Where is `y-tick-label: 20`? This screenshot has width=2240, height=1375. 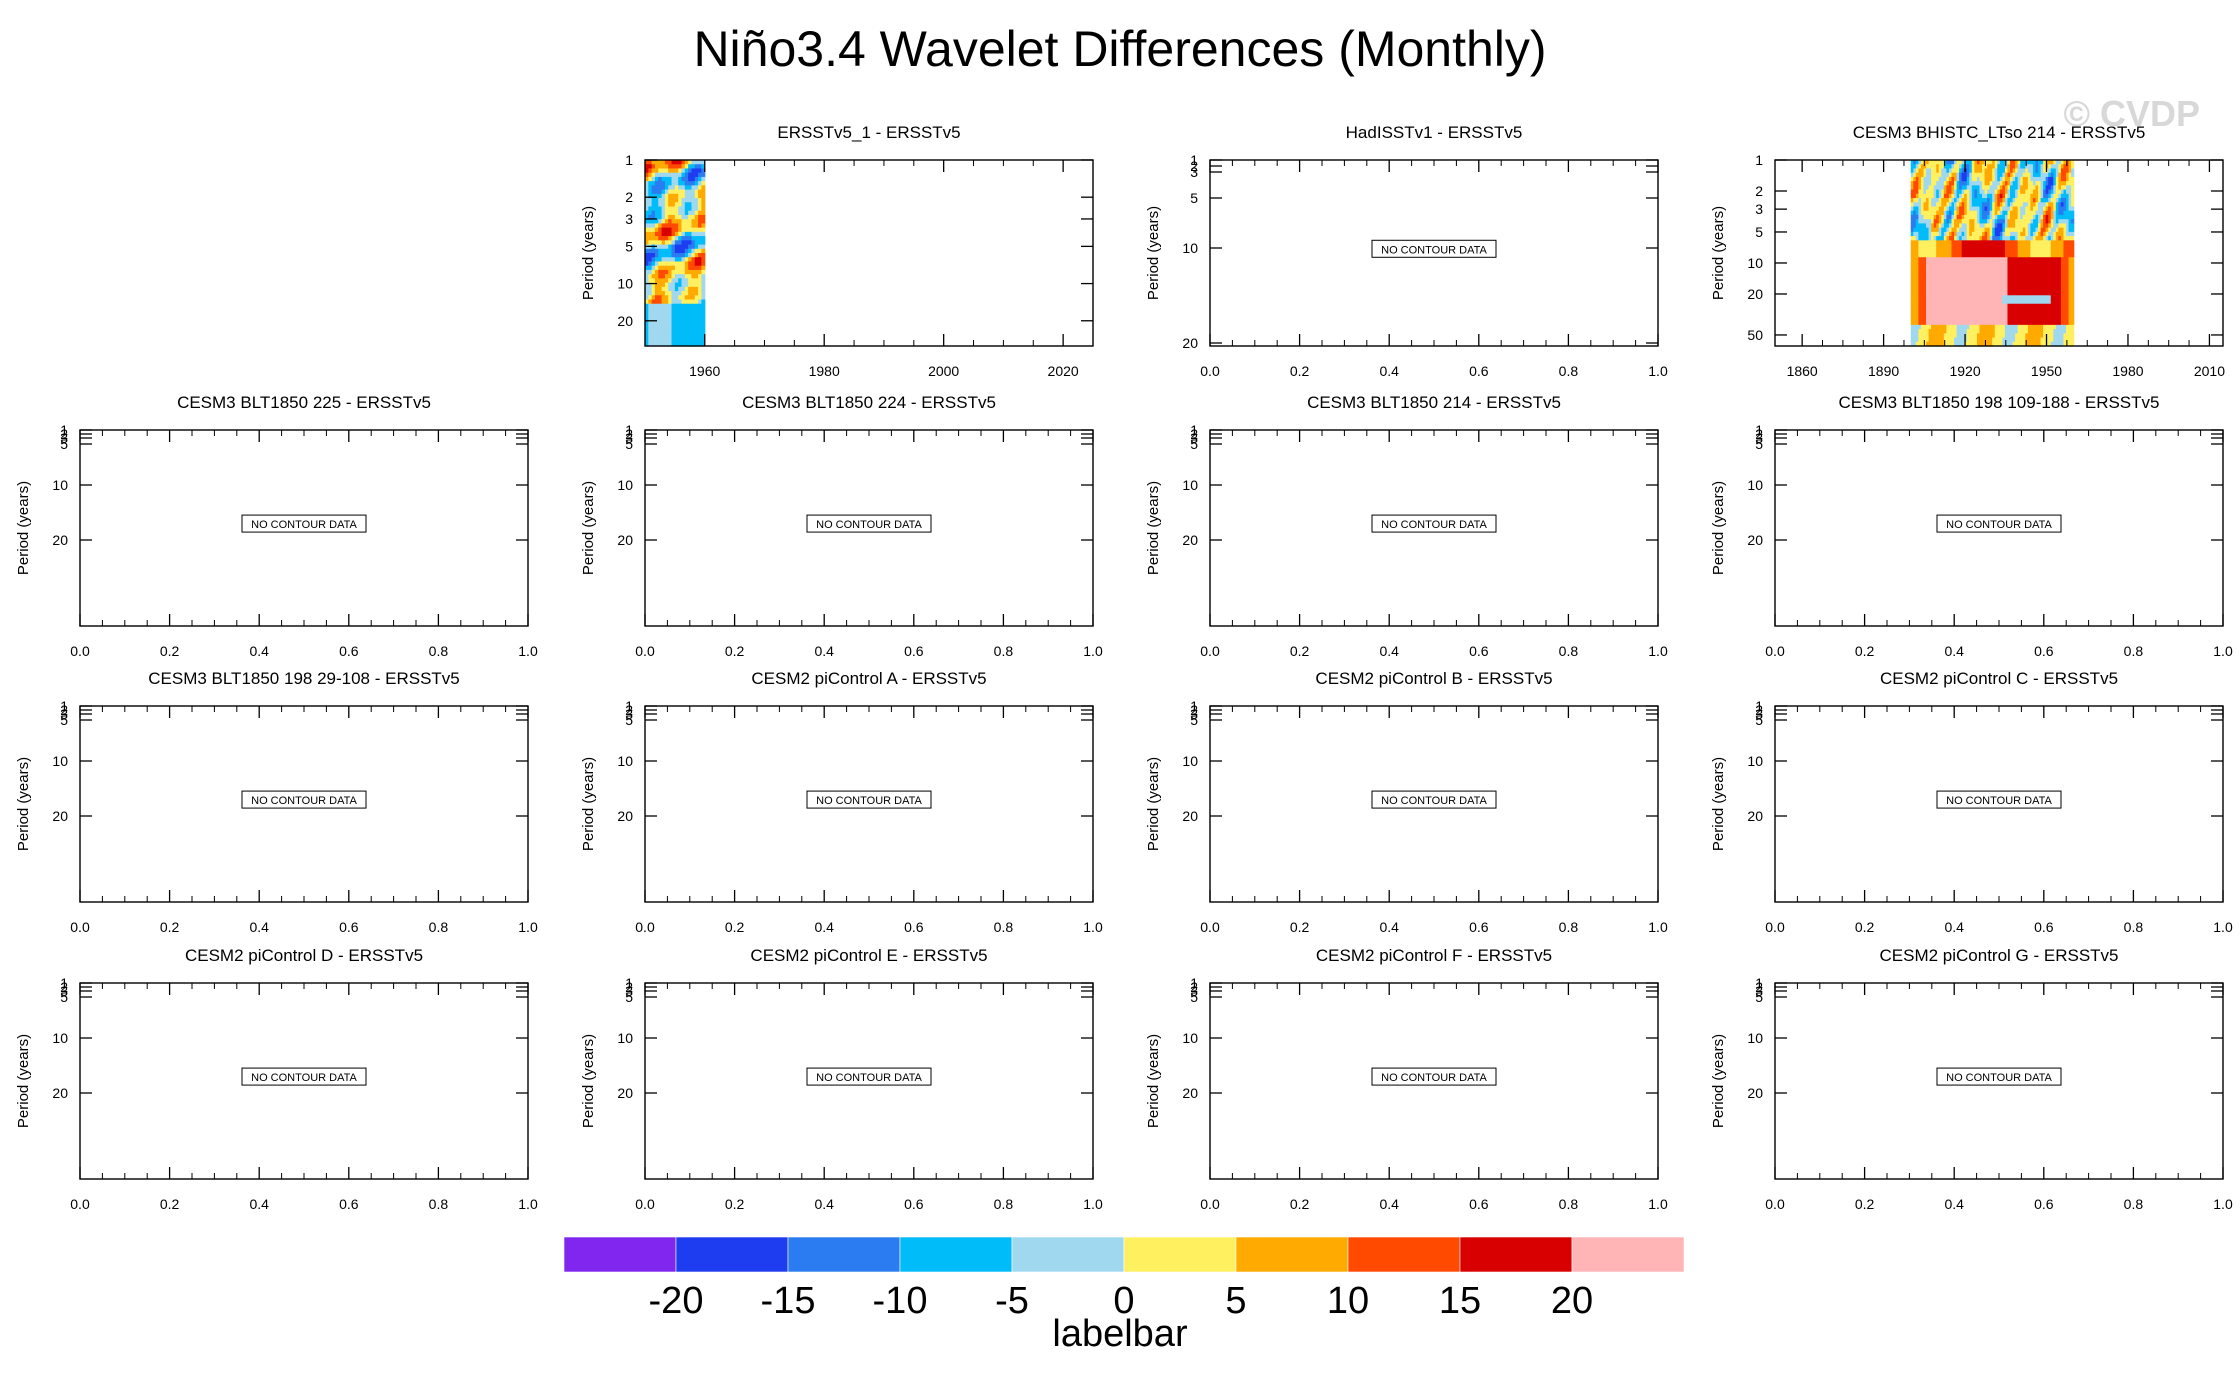 y-tick-label: 20 is located at coordinates (60, 816).